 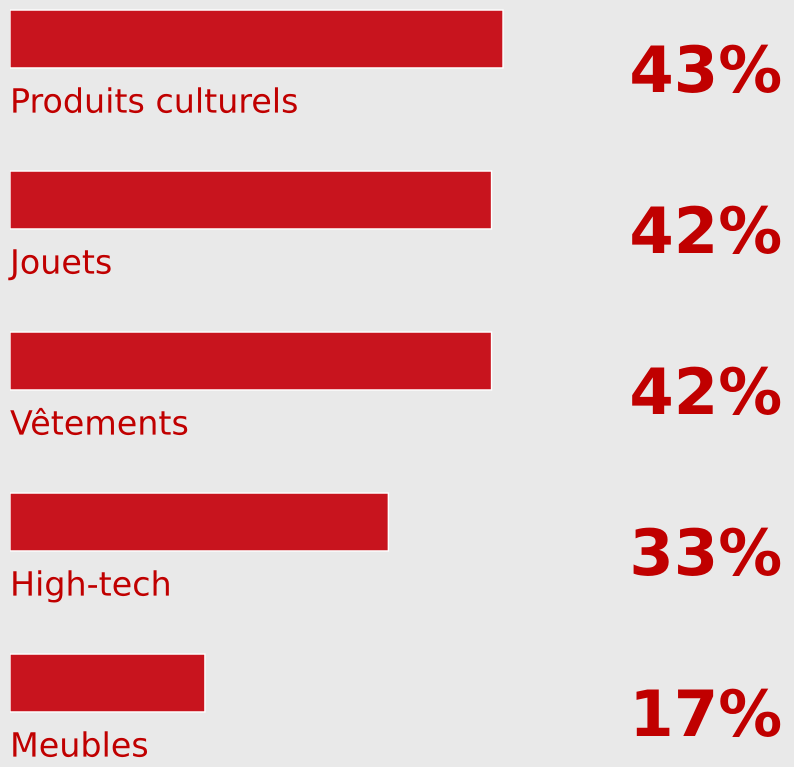 What do you see at coordinates (59, 264) in the screenshot?
I see `y-tick-label: Jouets` at bounding box center [59, 264].